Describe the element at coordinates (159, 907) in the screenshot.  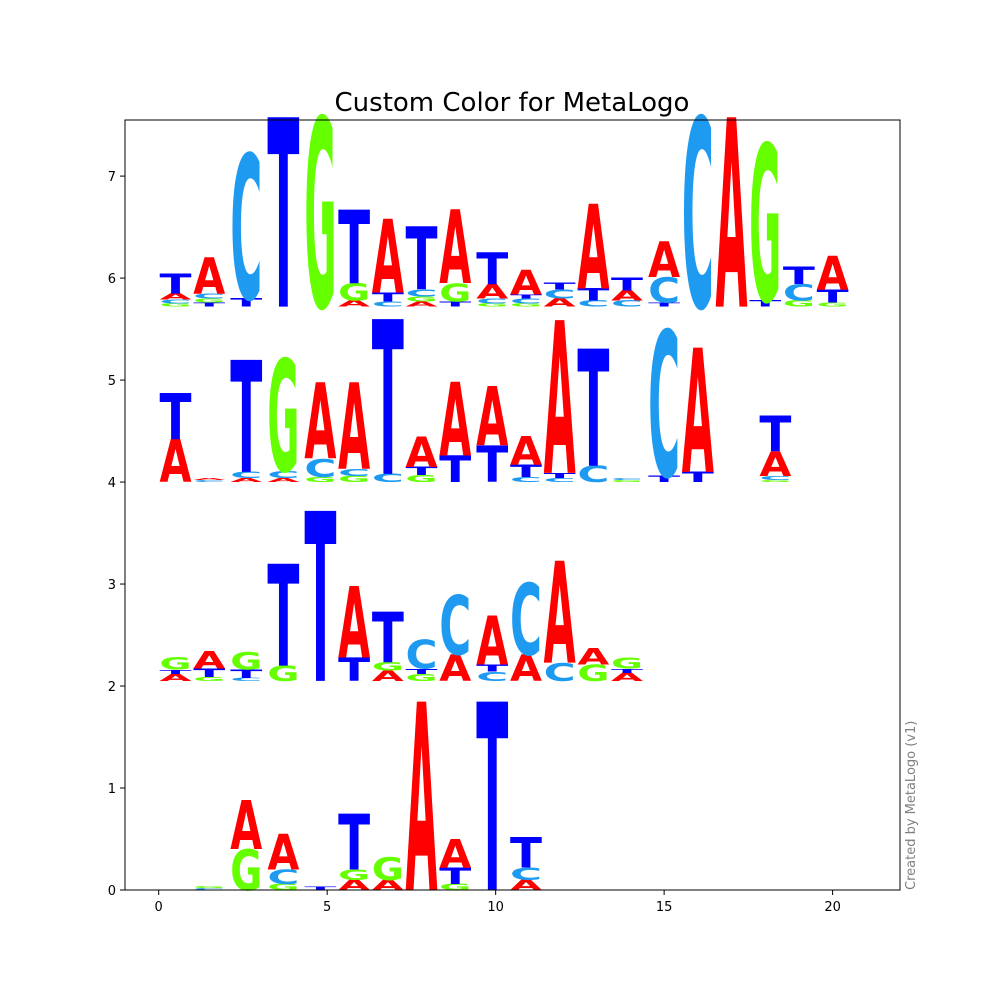
I see `x-tick-label: 0` at that location.